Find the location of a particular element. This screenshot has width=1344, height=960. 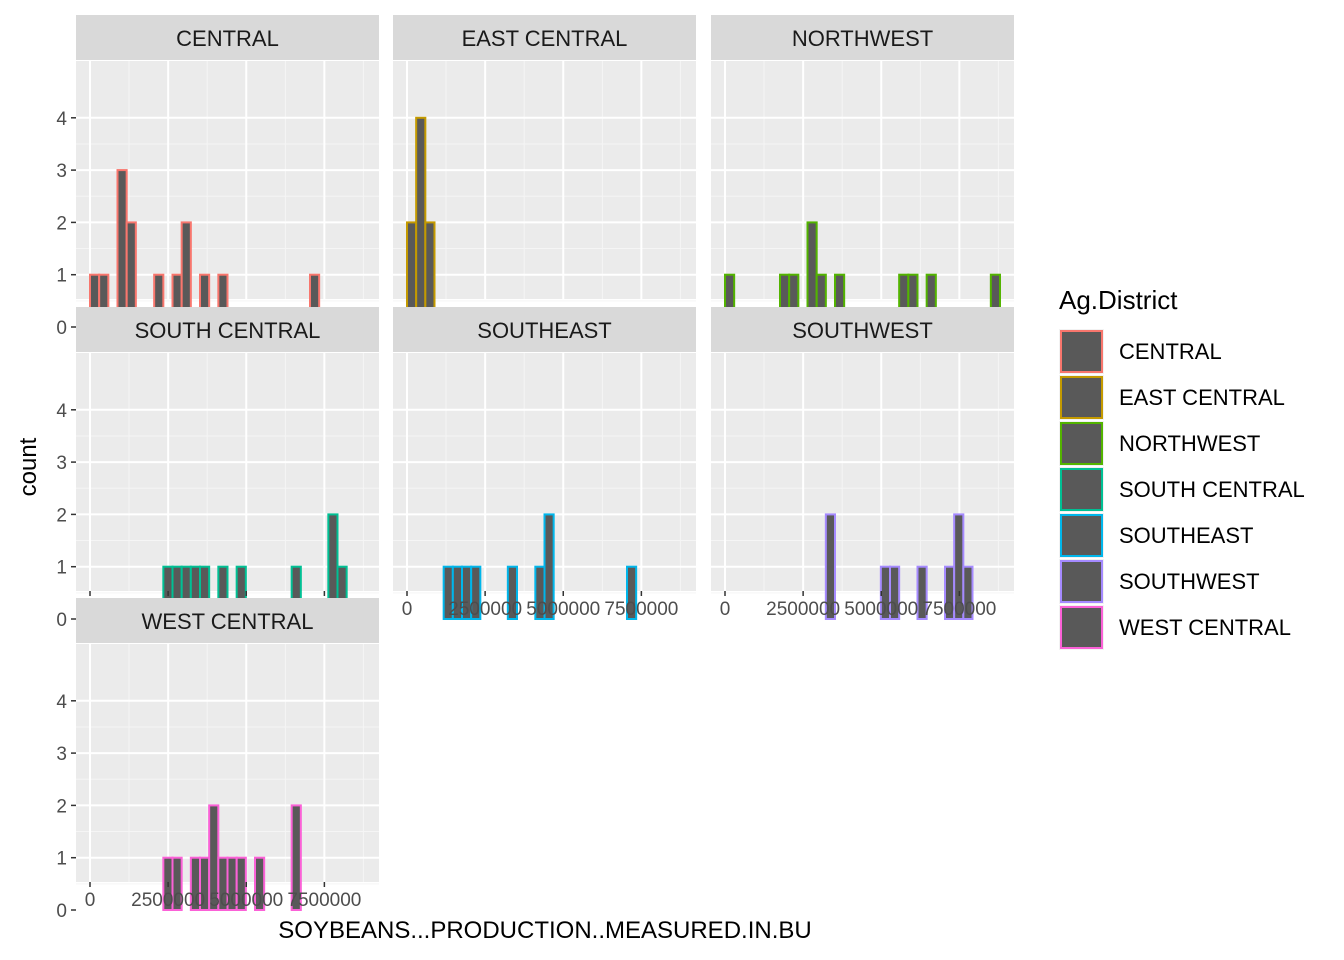

facet-strip-label: SOUTHEAST is located at coordinates (544, 330).